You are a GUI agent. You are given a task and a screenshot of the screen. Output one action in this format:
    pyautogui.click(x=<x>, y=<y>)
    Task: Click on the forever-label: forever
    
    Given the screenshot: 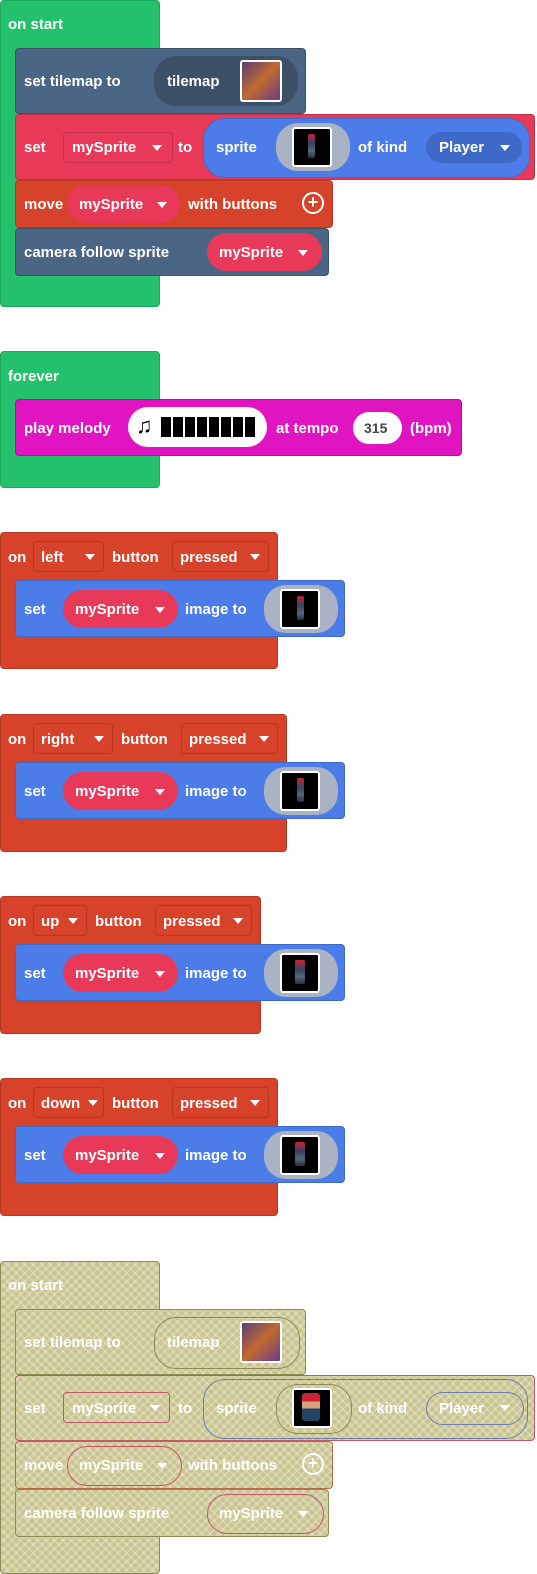 What is the action you would take?
    pyautogui.click(x=33, y=376)
    